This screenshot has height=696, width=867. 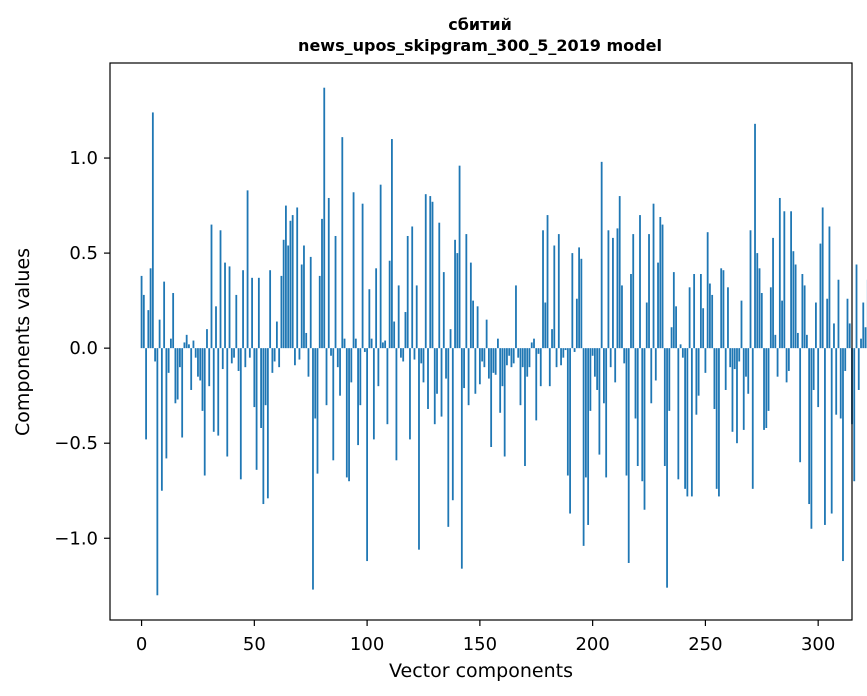 I want to click on x-tick-label: 150, so click(x=480, y=644).